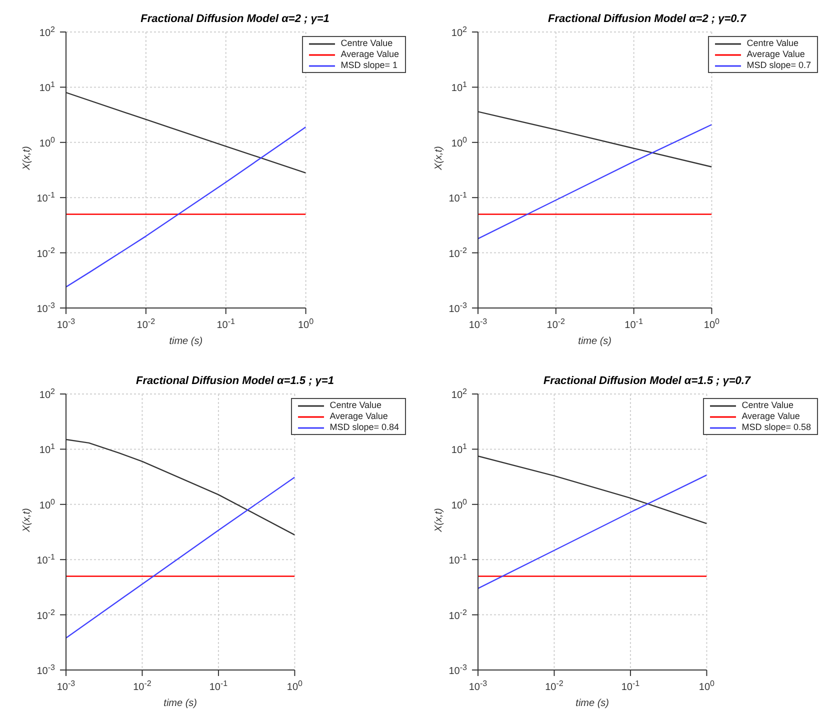 The width and height of the screenshot is (840, 728). Describe the element at coordinates (778, 65) in the screenshot. I see `legend-label: MSD slope= 0.7` at that location.